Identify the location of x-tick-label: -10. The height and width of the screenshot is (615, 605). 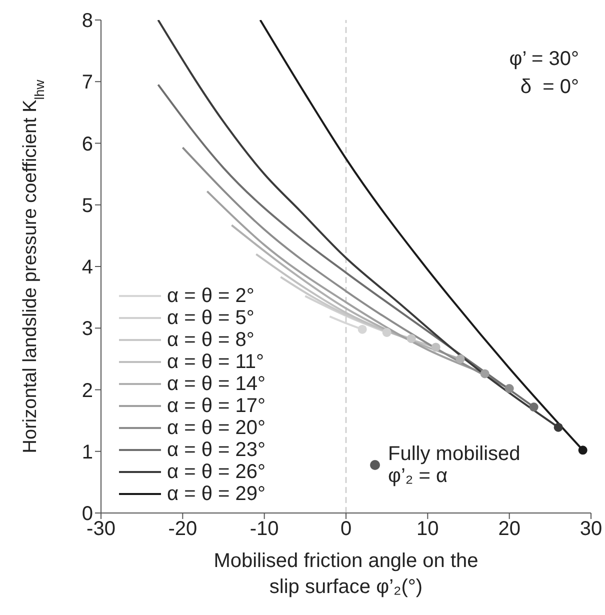
(264, 529).